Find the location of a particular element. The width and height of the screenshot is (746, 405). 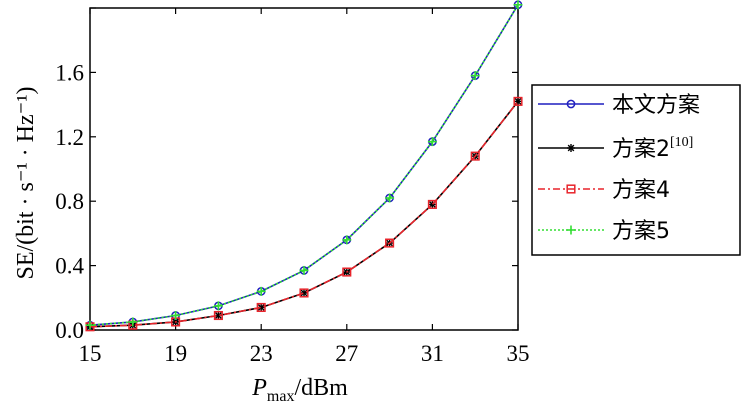

y-tick-label: 1.6 is located at coordinates (69, 72).